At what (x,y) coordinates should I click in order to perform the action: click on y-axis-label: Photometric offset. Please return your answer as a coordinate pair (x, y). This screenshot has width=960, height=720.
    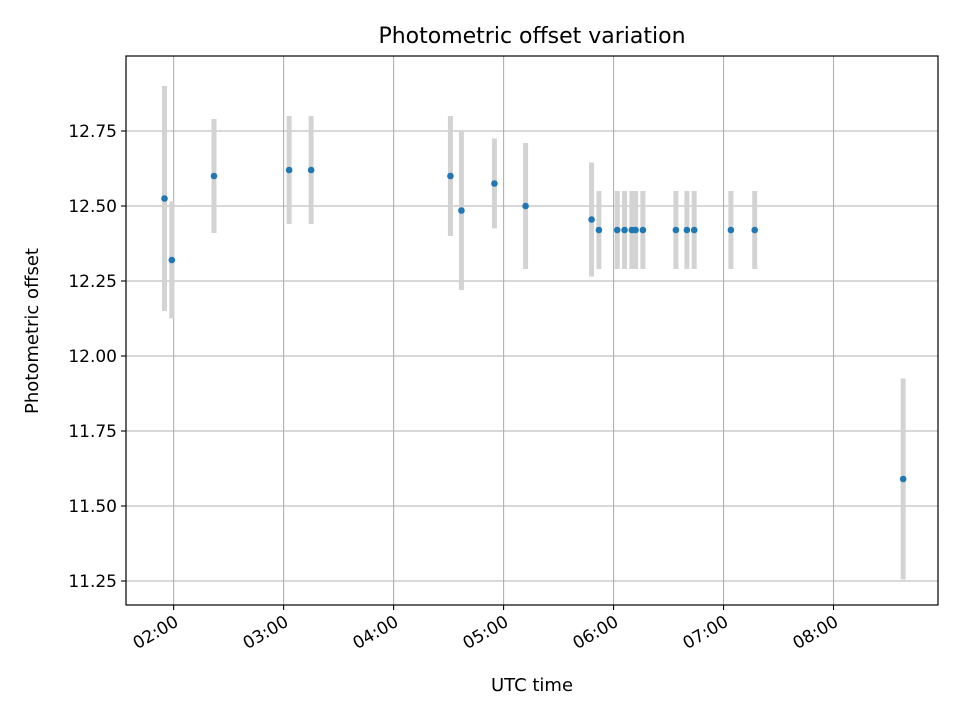
    Looking at the image, I should click on (32, 331).